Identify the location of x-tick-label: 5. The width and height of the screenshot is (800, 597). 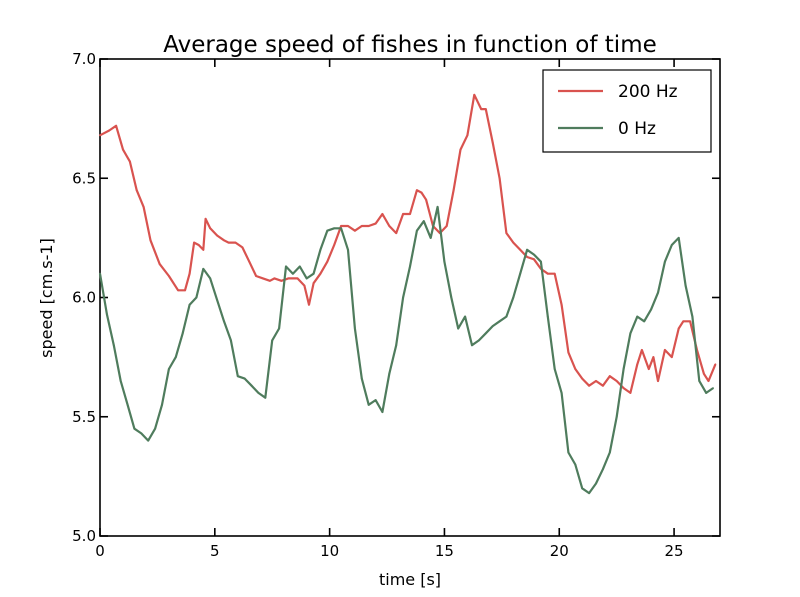
(215, 551).